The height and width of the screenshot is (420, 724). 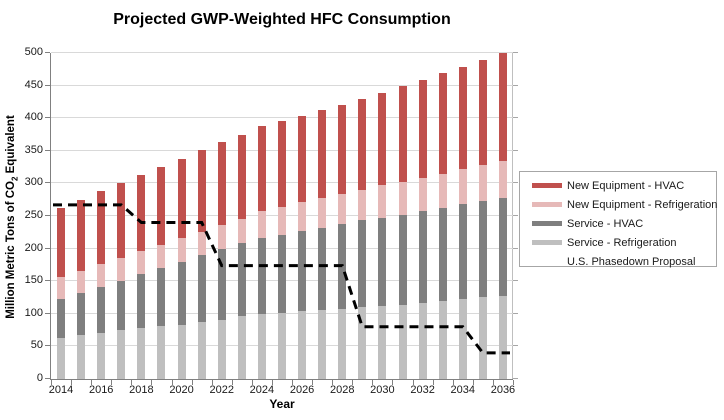 I want to click on y-tick-label-400: 400, so click(x=33, y=117).